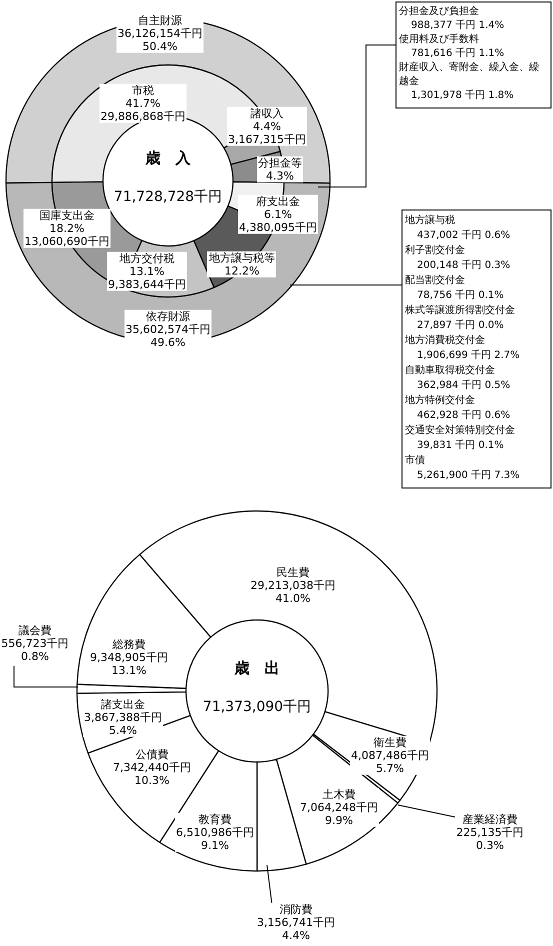 Image resolution: width=553 pixels, height=946 pixels. I want to click on data-label: 225,135千円 0.3%, so click(490, 839).